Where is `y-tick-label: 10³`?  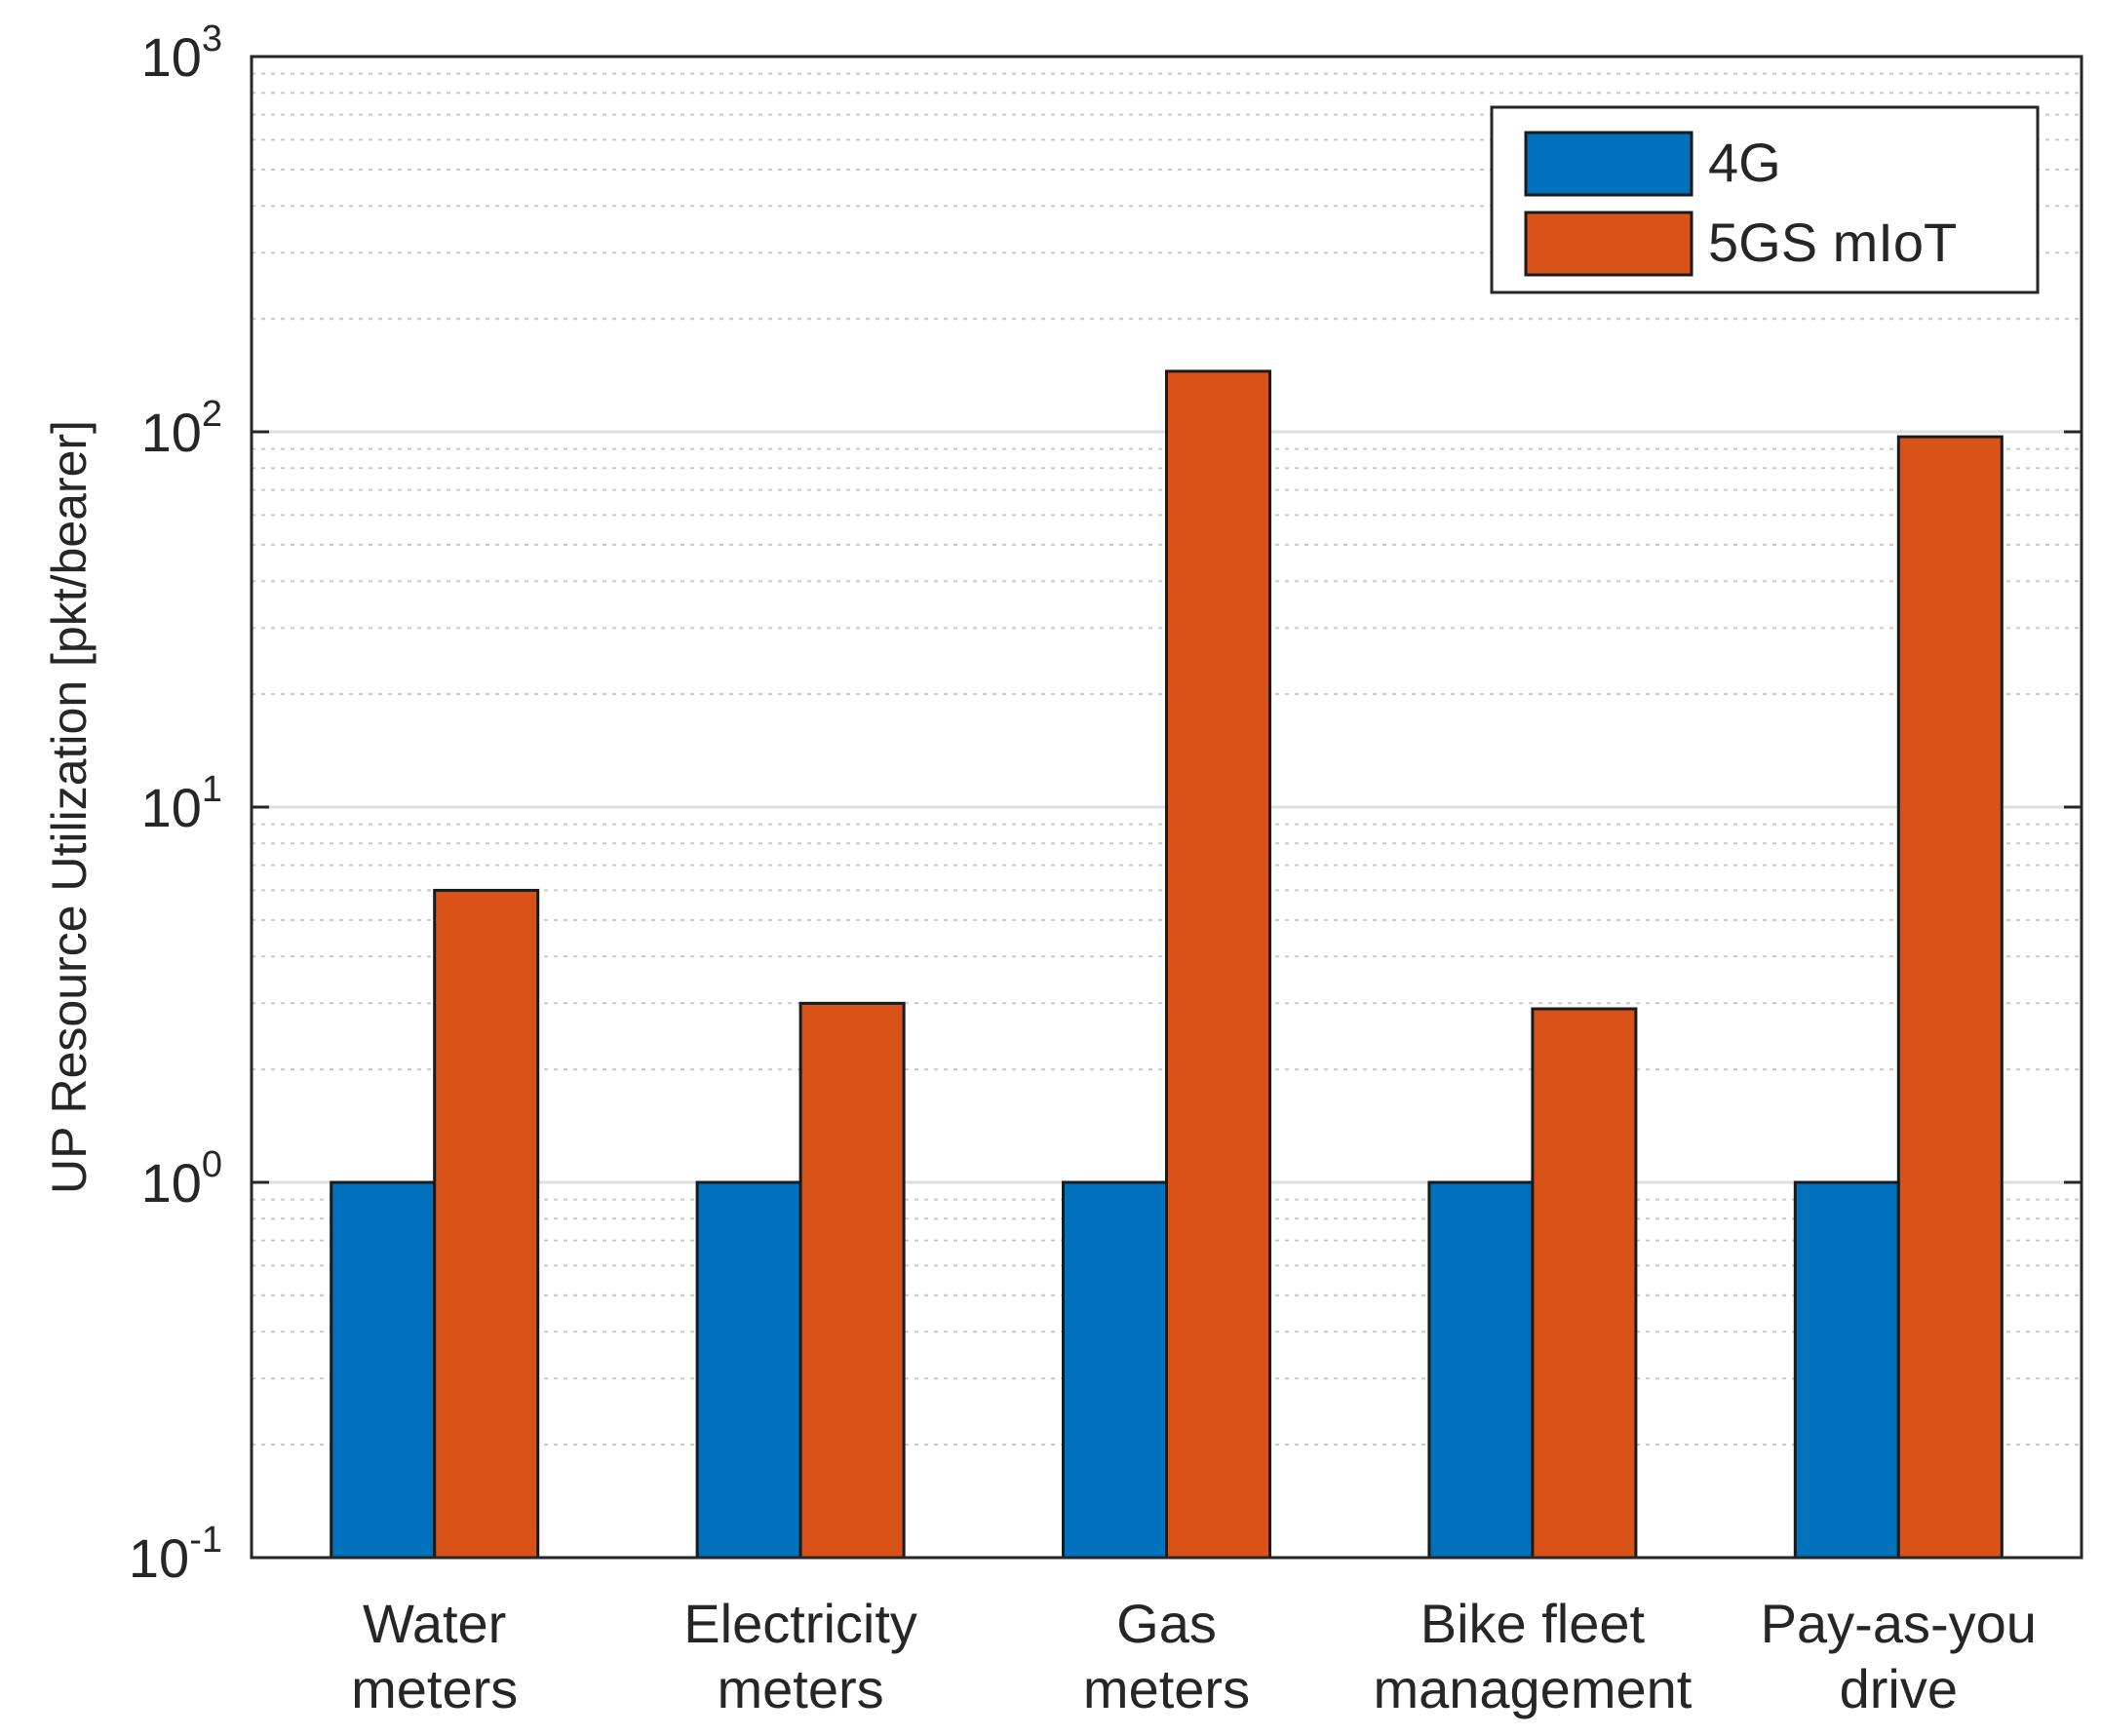
y-tick-label: 10³ is located at coordinates (181, 53).